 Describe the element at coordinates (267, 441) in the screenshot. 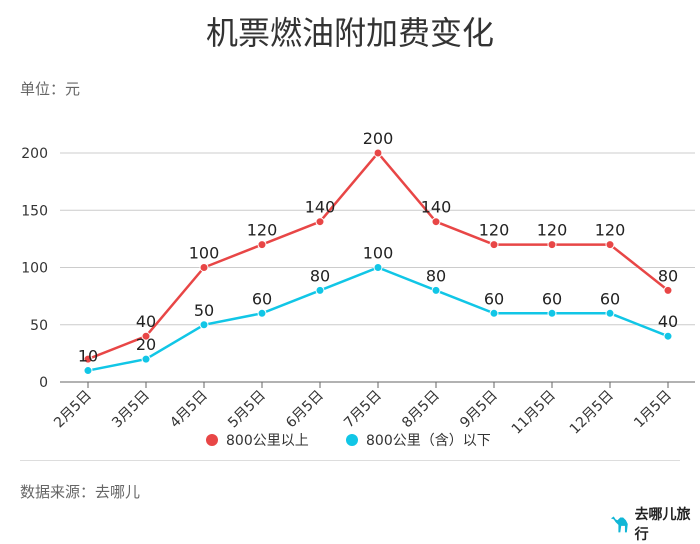

I see `legend-label: 800公里以上` at that location.